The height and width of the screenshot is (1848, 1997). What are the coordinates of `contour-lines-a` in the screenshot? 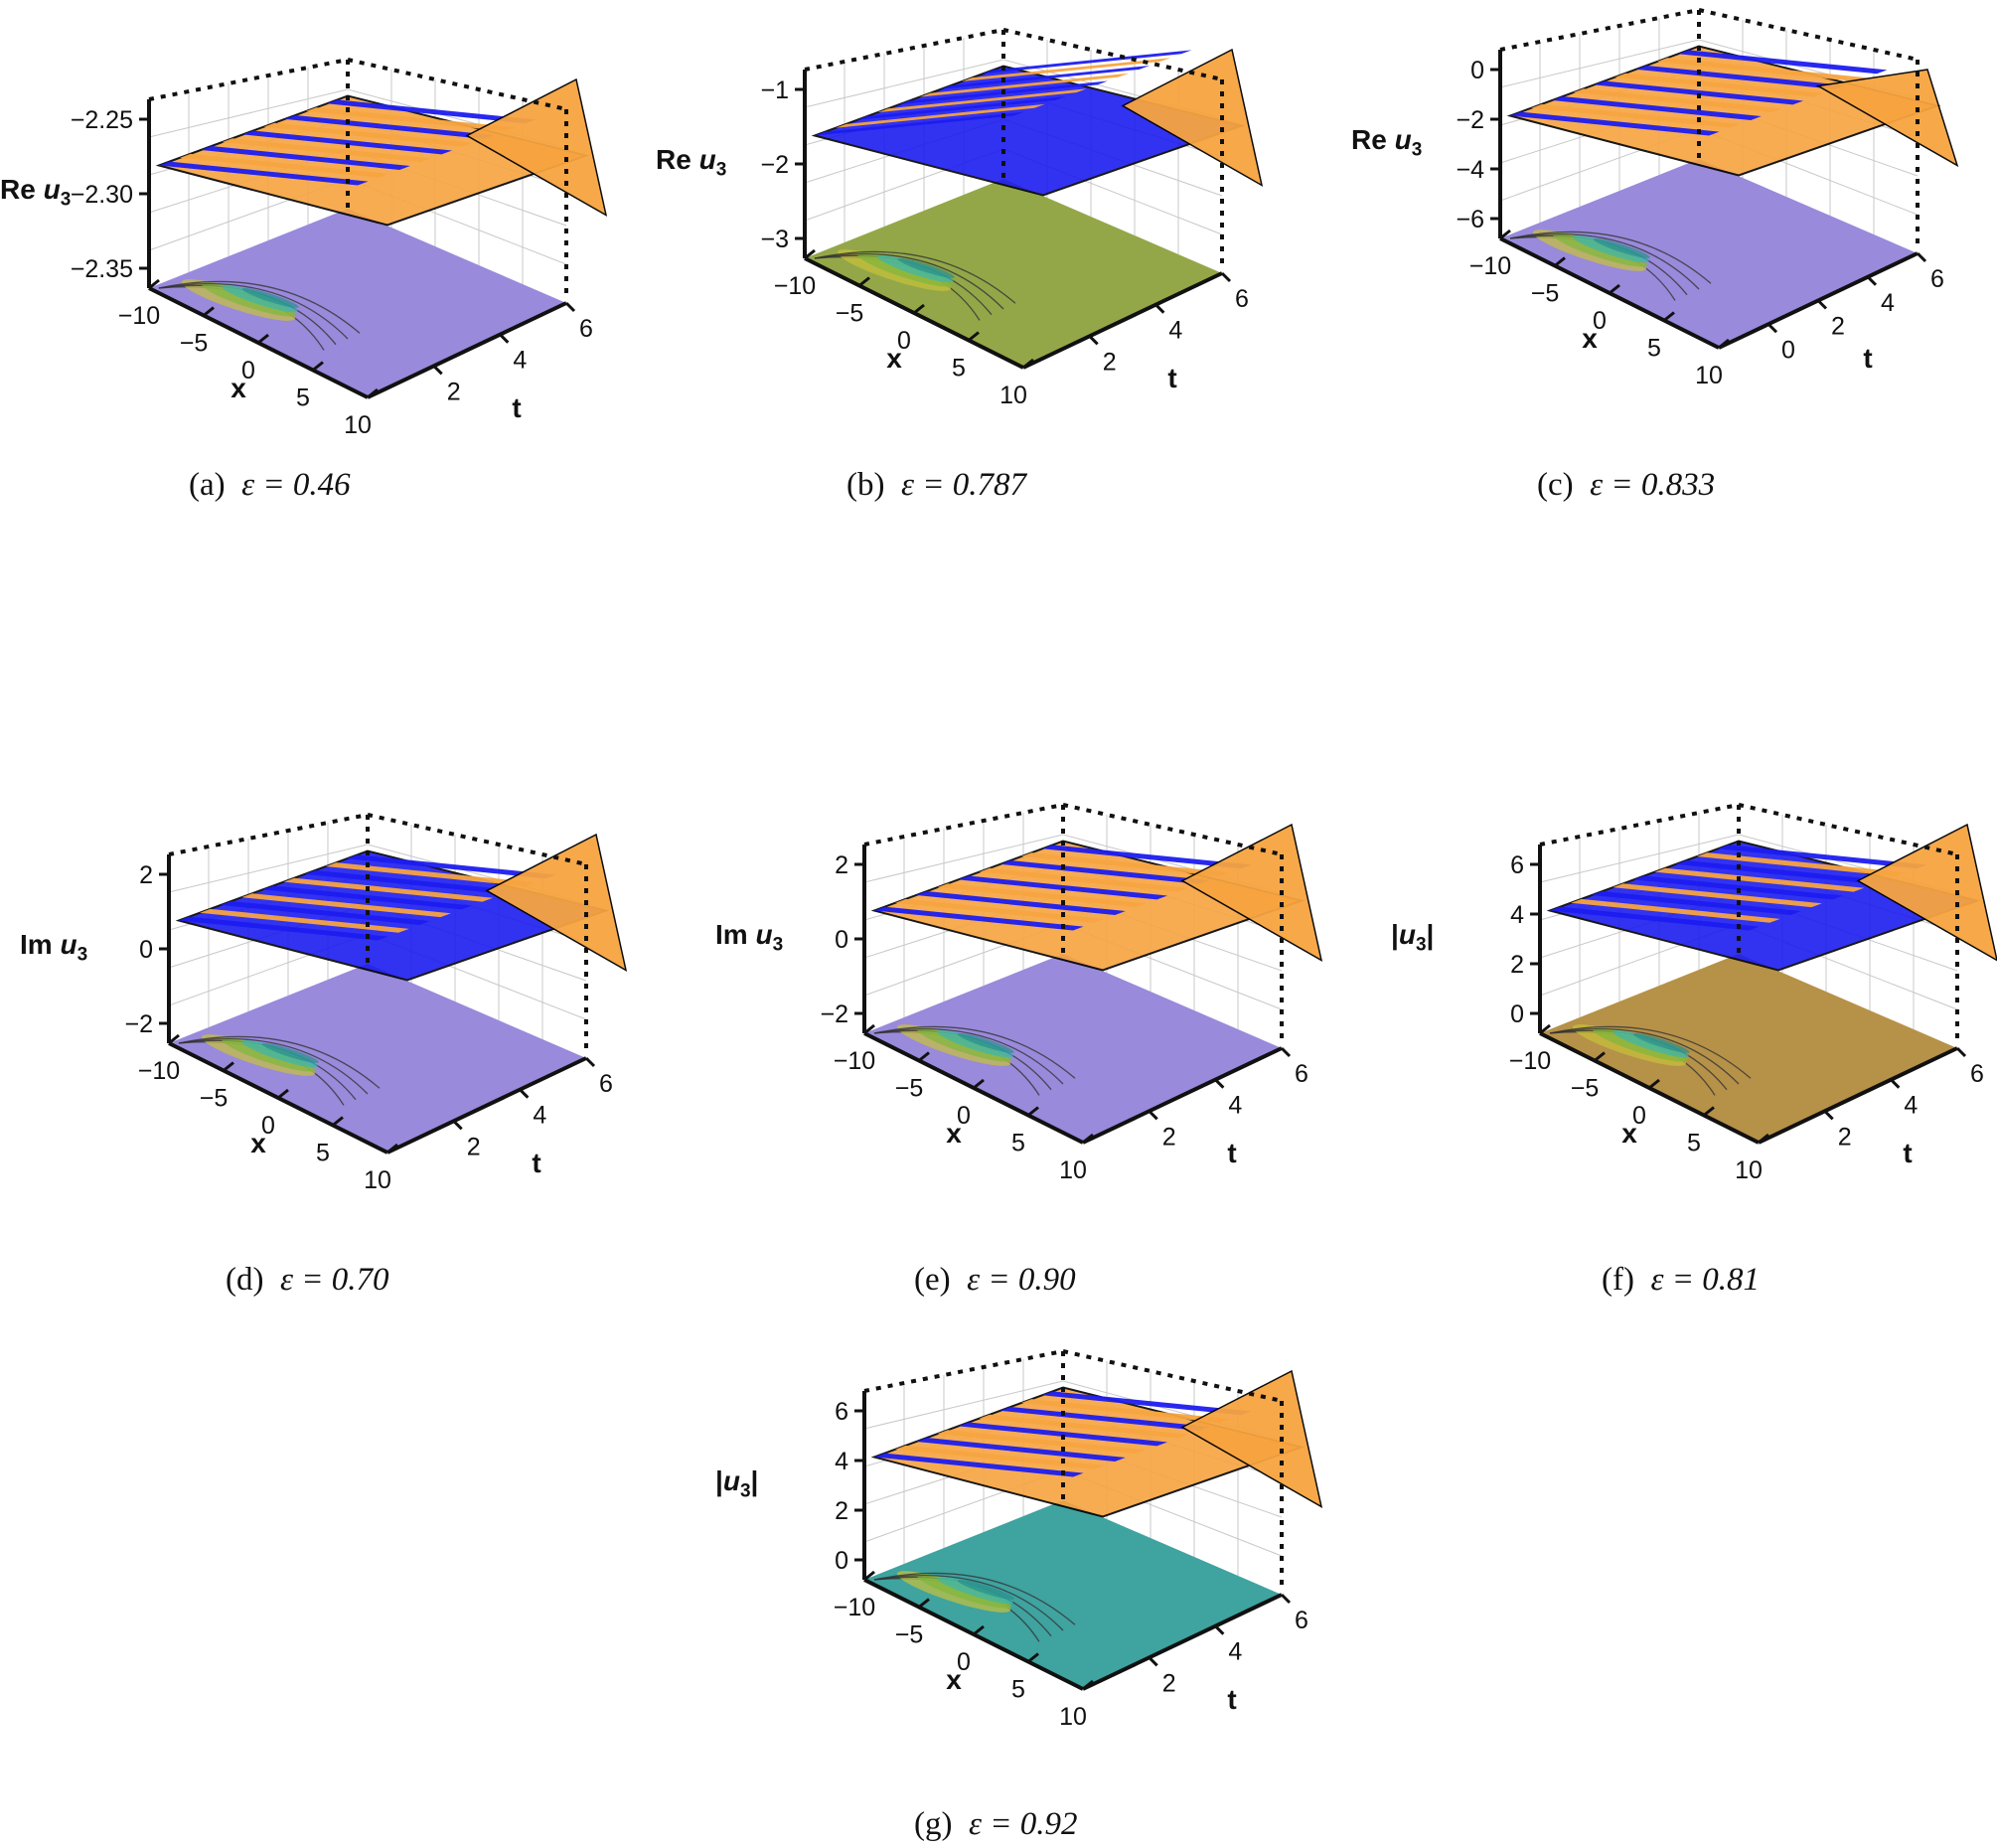 It's located at (259, 315).